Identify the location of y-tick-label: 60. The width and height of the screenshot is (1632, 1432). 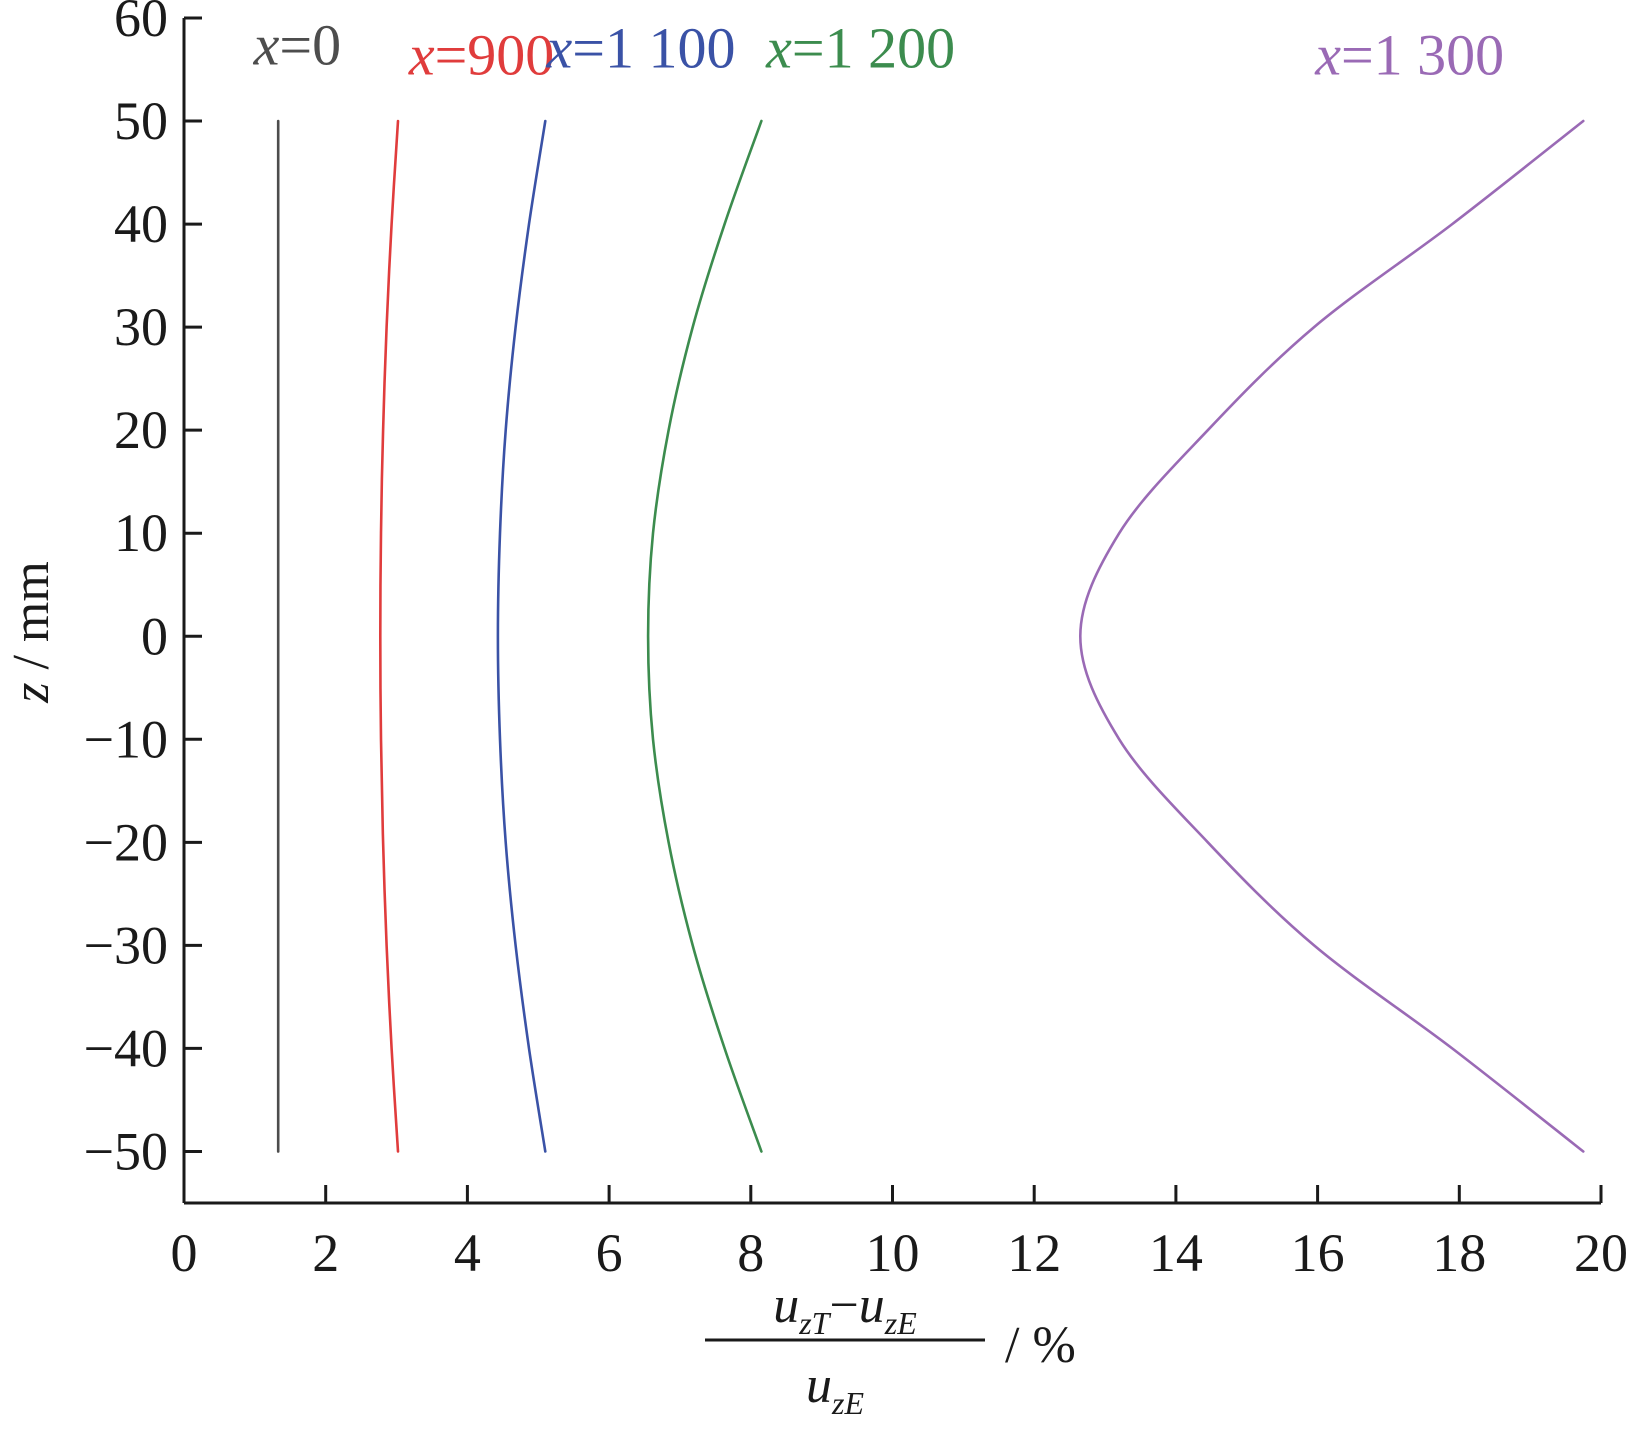
(141, 24).